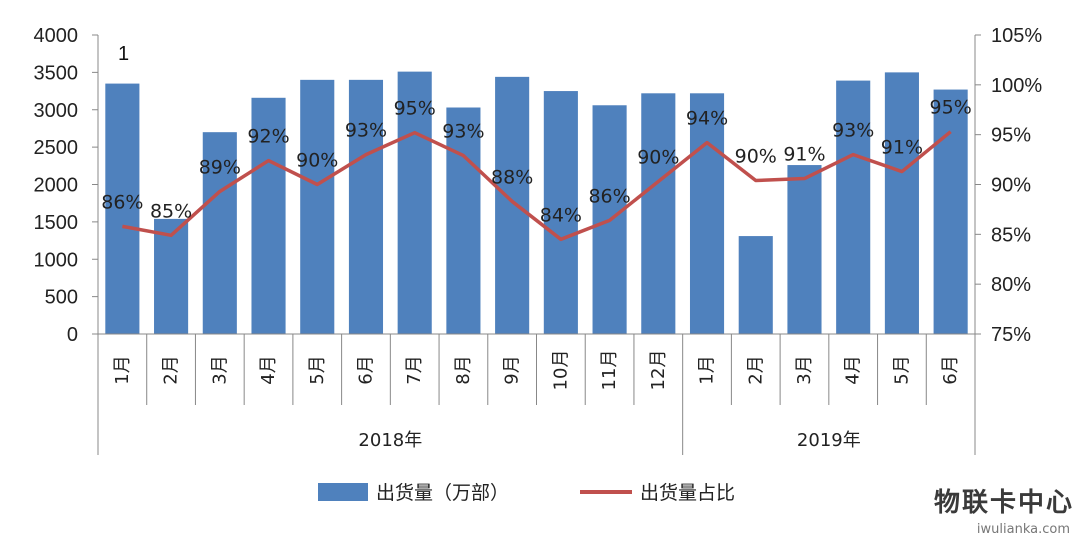  What do you see at coordinates (123, 54) in the screenshot?
I see `annotation-label: 1` at bounding box center [123, 54].